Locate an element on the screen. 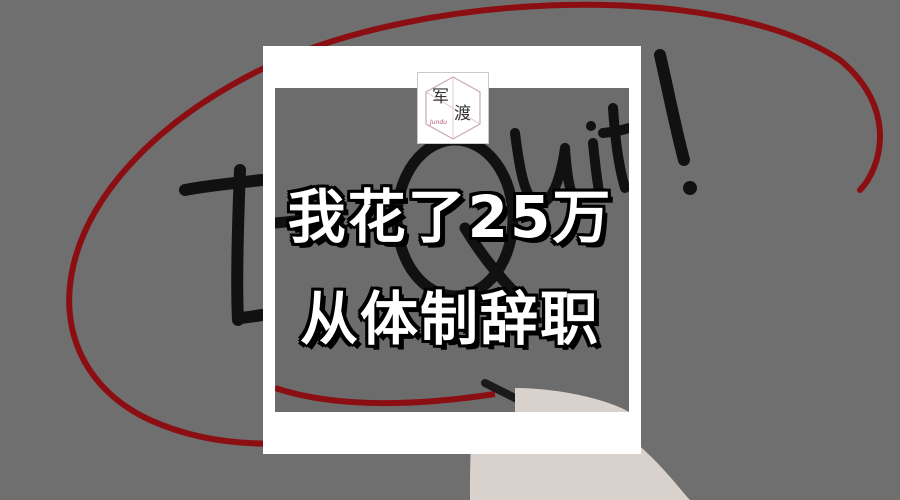 The height and width of the screenshot is (500, 900). logo-subtitle: Jundu is located at coordinates (438, 122).